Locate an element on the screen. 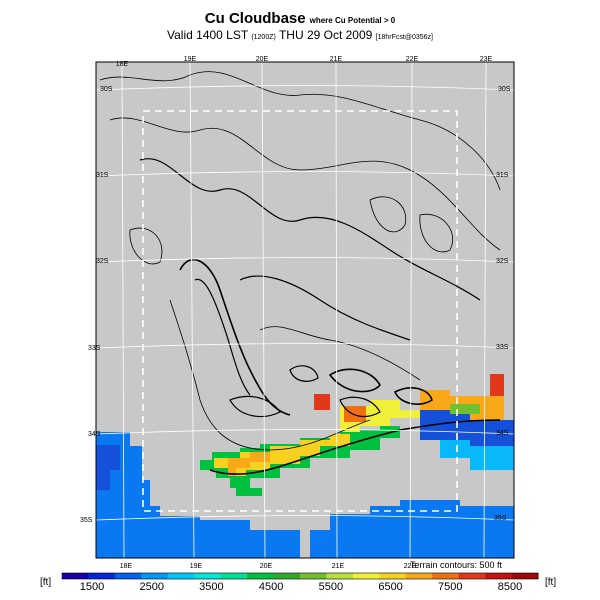 The width and height of the screenshot is (600, 600). lon-label: 23E is located at coordinates (486, 59).